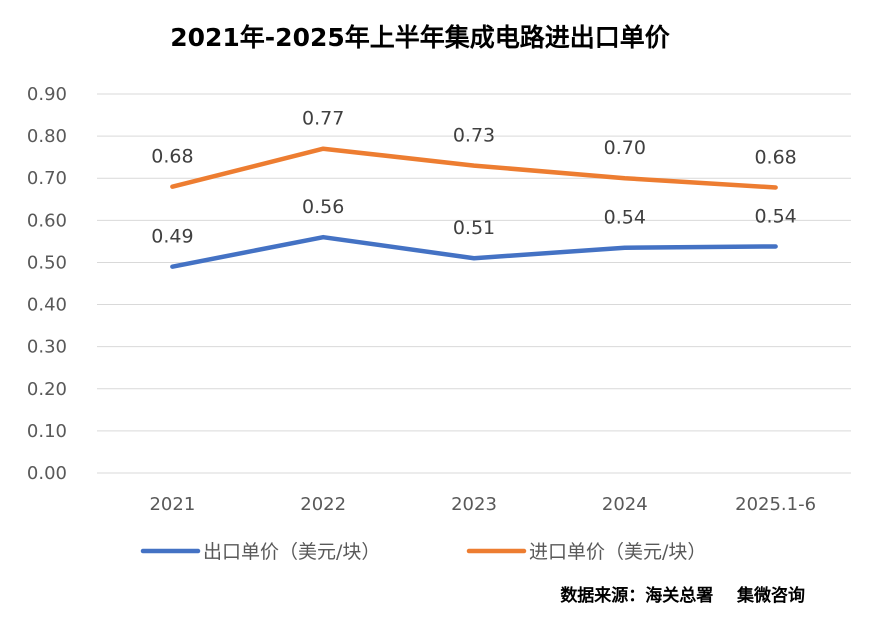 Image resolution: width=883 pixels, height=621 pixels. Describe the element at coordinates (47, 262) in the screenshot. I see `y-tick-label: 0.50` at that location.